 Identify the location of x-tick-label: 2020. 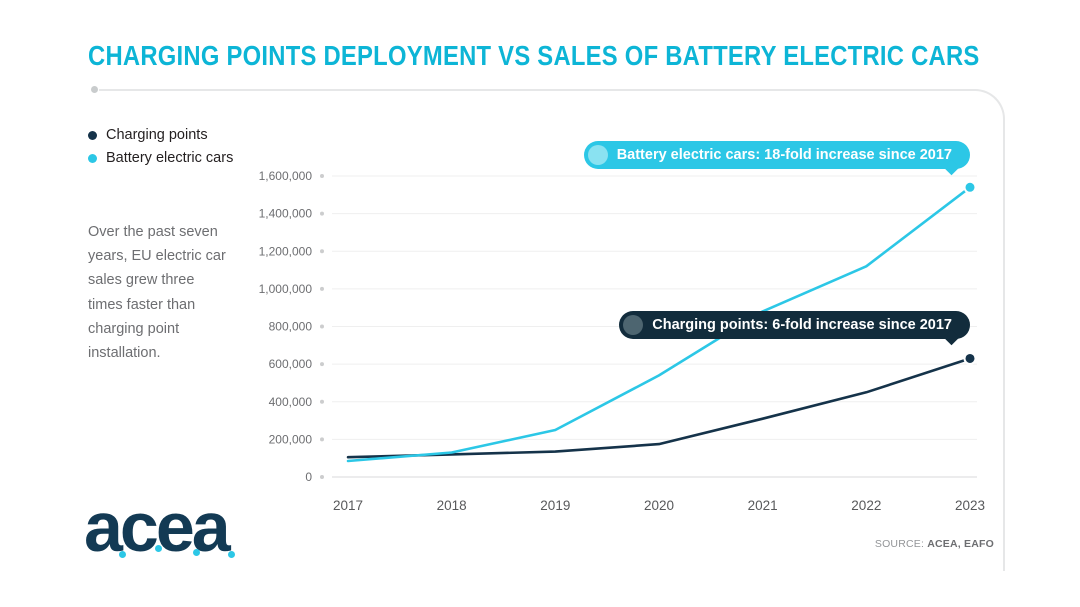
(659, 505).